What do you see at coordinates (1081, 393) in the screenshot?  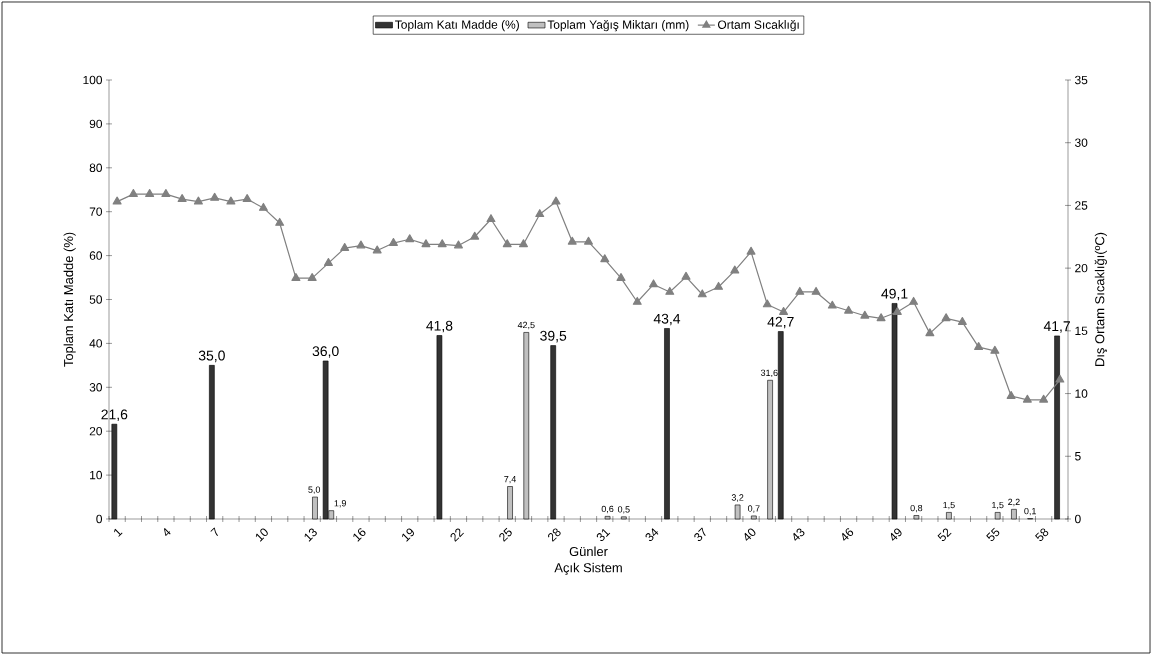 I see `y2-tick-label: 10` at bounding box center [1081, 393].